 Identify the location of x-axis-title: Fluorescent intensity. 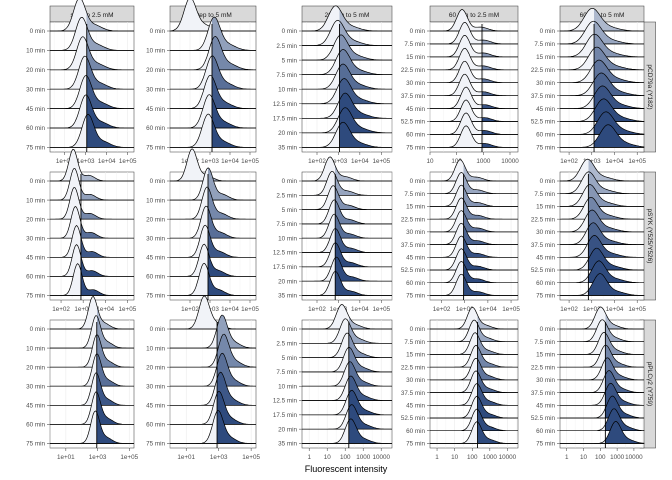
(346, 469).